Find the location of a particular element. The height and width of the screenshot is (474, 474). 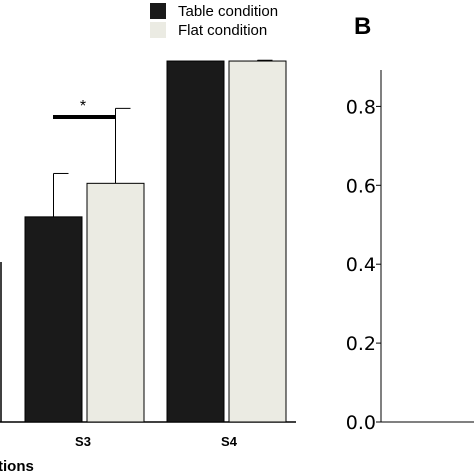

bar-s3-flat is located at coordinates (115, 302).